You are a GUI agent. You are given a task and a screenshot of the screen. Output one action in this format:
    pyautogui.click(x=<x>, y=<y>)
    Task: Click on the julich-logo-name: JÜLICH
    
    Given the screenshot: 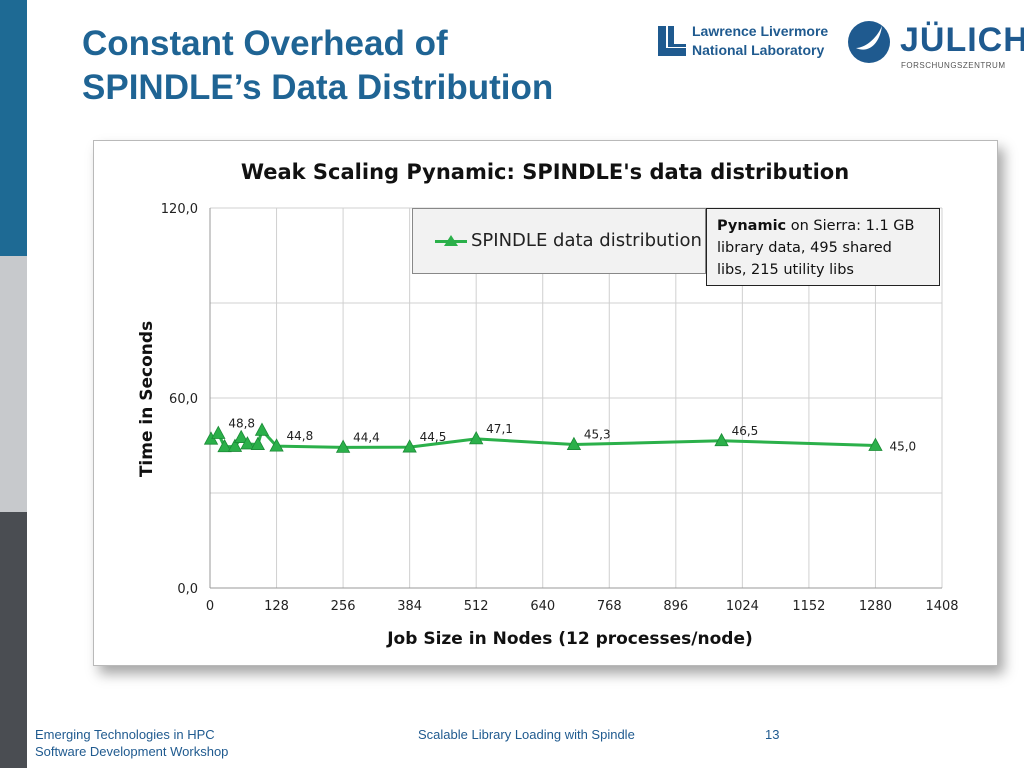 What is the action you would take?
    pyautogui.click(x=962, y=40)
    